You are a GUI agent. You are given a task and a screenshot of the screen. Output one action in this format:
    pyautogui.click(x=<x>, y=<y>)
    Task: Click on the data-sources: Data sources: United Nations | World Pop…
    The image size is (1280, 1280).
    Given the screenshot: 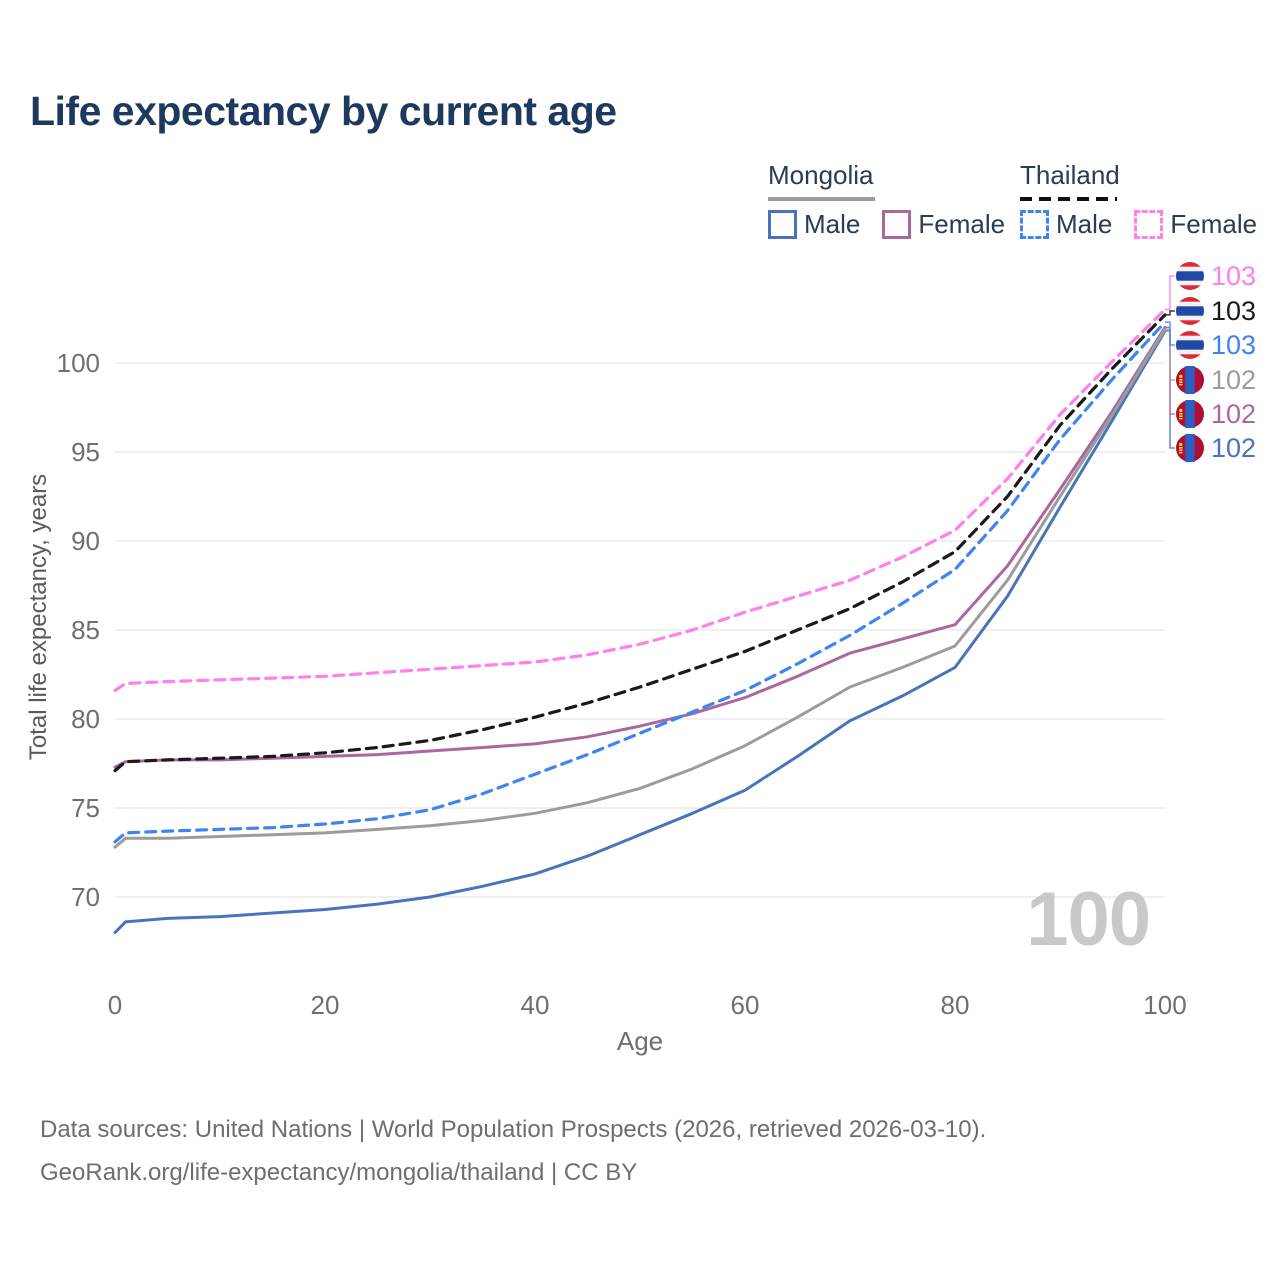 What is the action you would take?
    pyautogui.click(x=513, y=1151)
    